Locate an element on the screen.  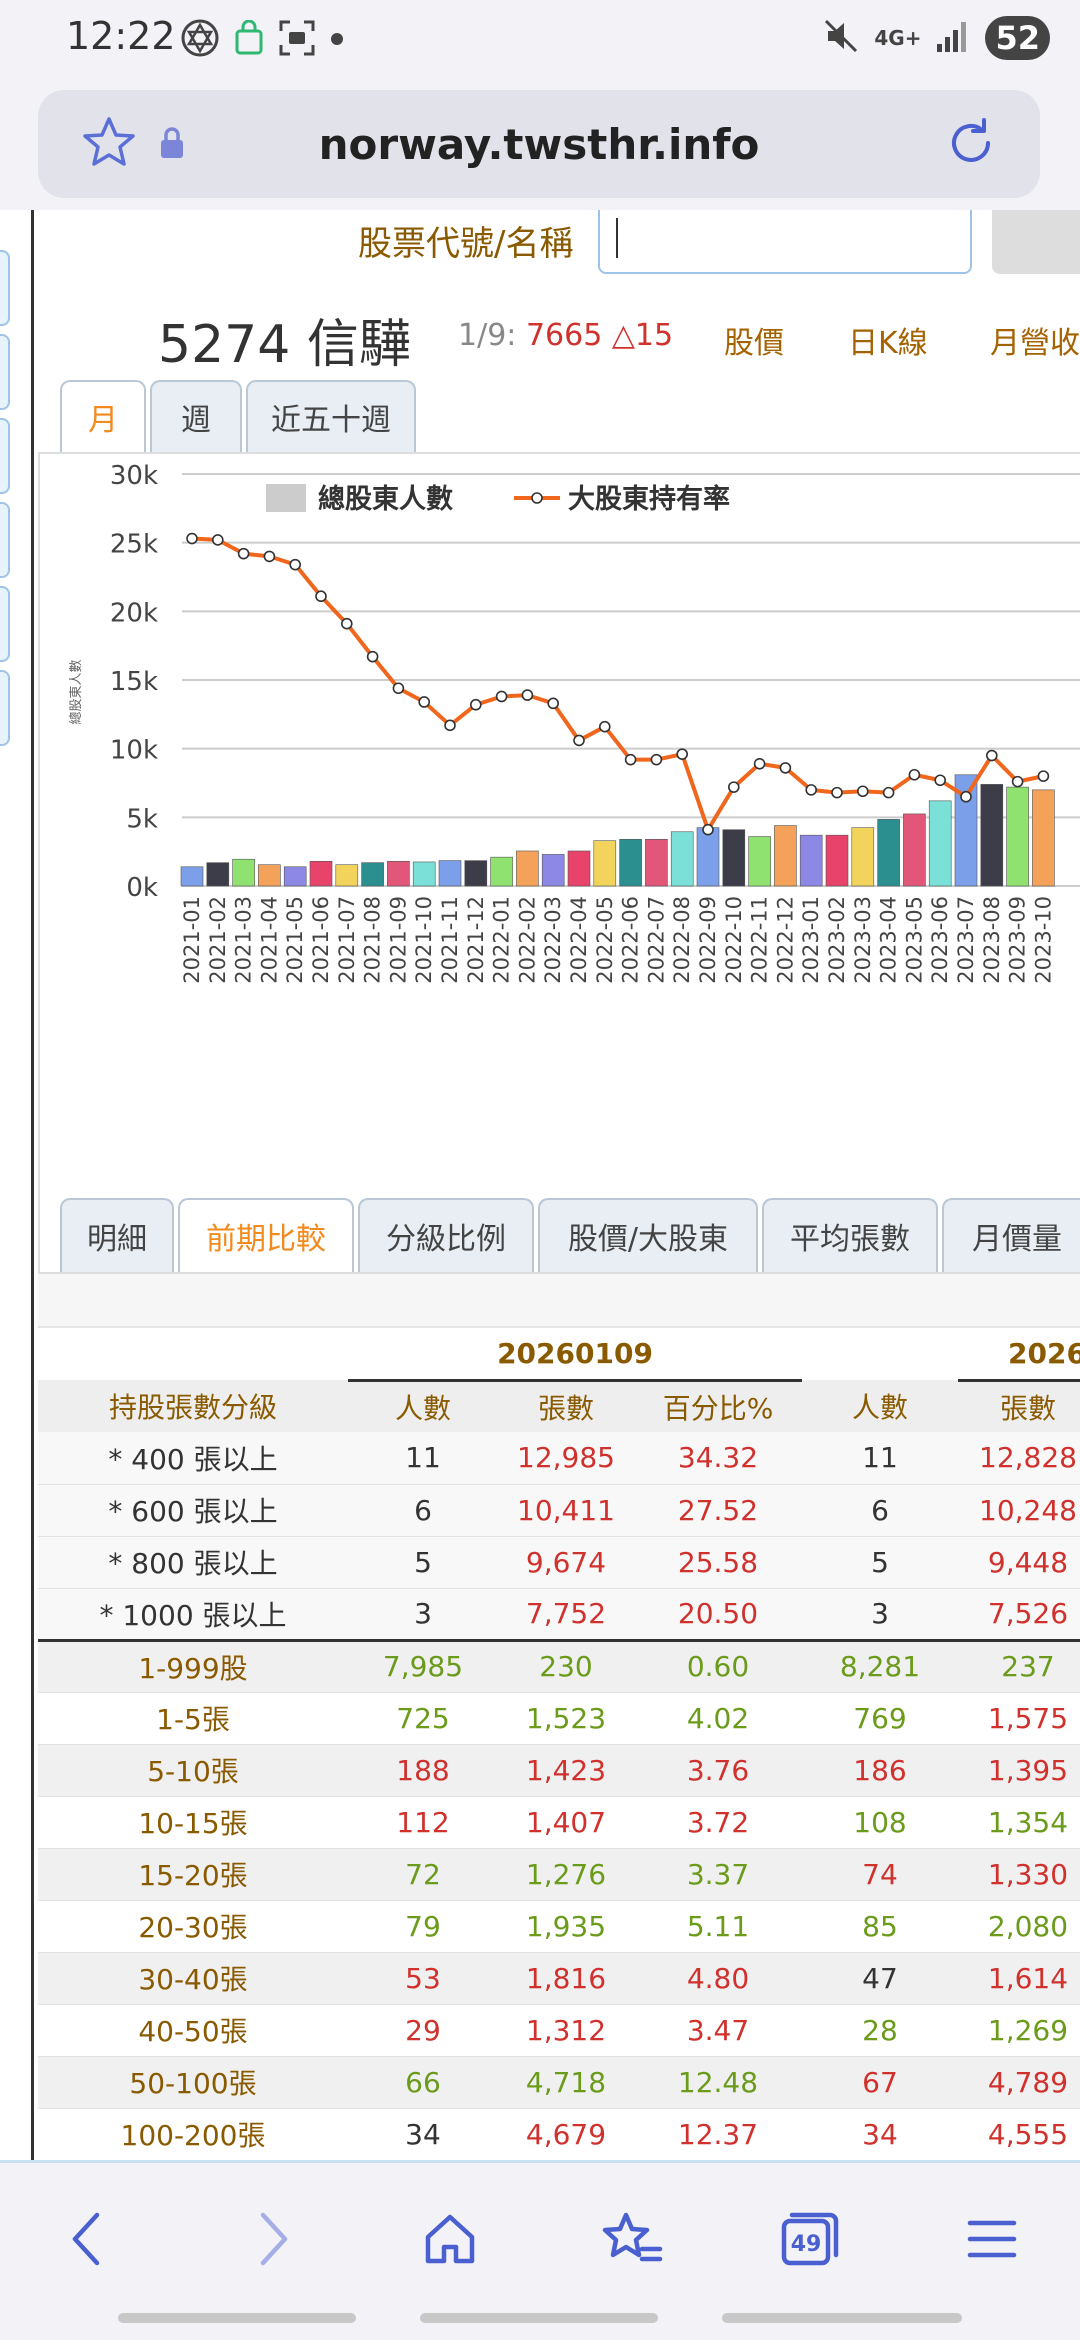
legend-label: 大股東持有率 is located at coordinates (649, 499).